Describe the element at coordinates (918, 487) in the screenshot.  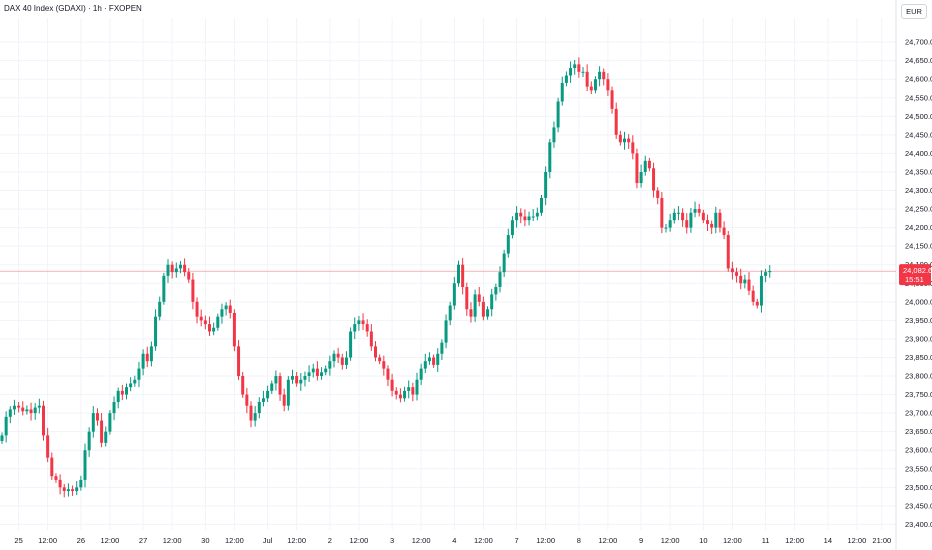
I see `price-tick-label: 23,500.0` at that location.